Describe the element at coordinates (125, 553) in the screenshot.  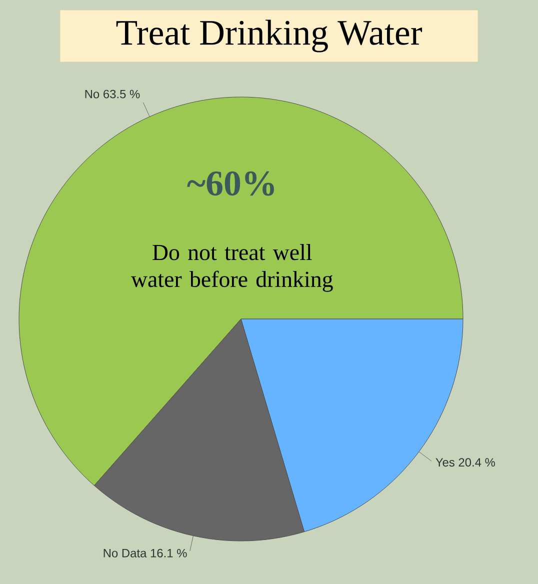
I see `slice-label: No Data` at that location.